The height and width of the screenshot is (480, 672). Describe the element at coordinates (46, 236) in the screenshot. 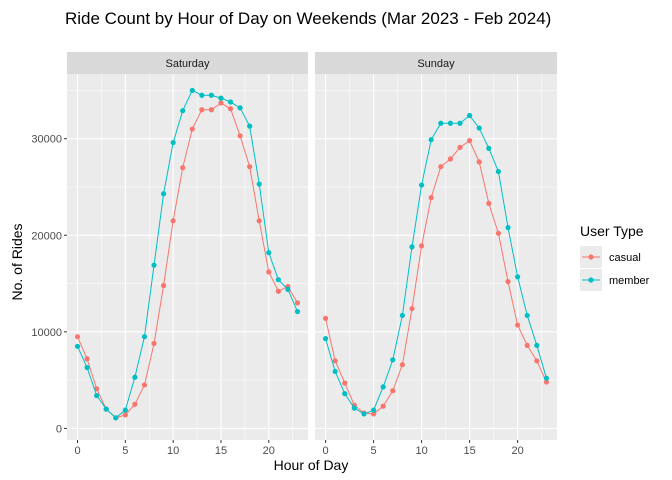

I see `y-tick-label: 20000` at that location.